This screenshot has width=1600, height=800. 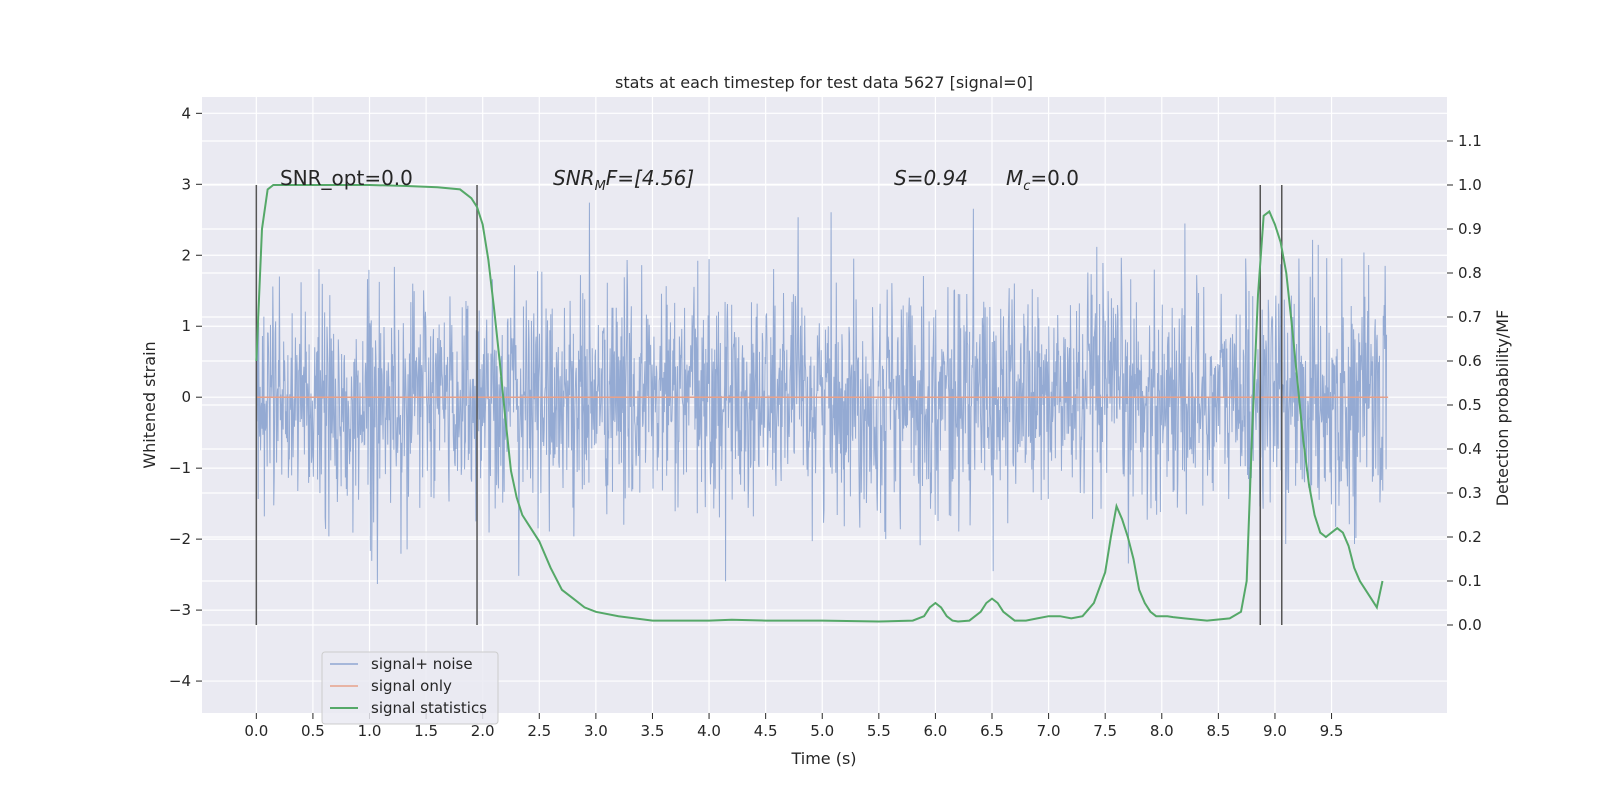 What do you see at coordinates (823, 758) in the screenshot?
I see `x-axis-title: Time (s)` at bounding box center [823, 758].